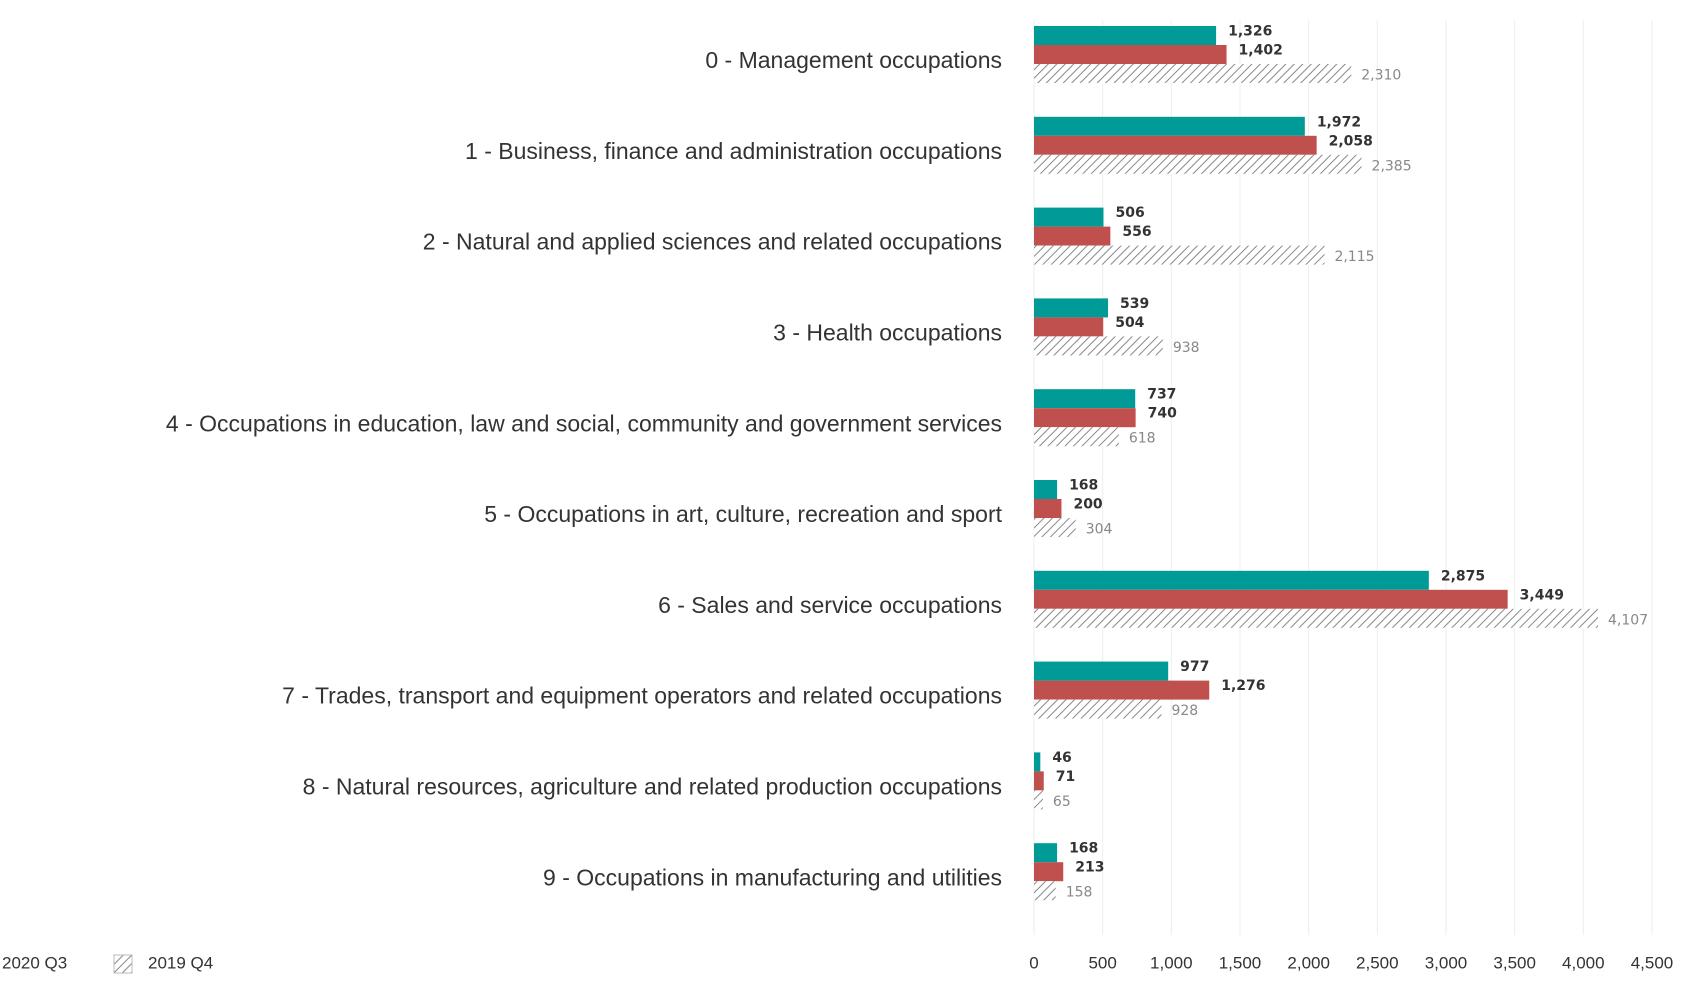  What do you see at coordinates (1381, 76) in the screenshot?
I see `data-label: 2,310` at bounding box center [1381, 76].